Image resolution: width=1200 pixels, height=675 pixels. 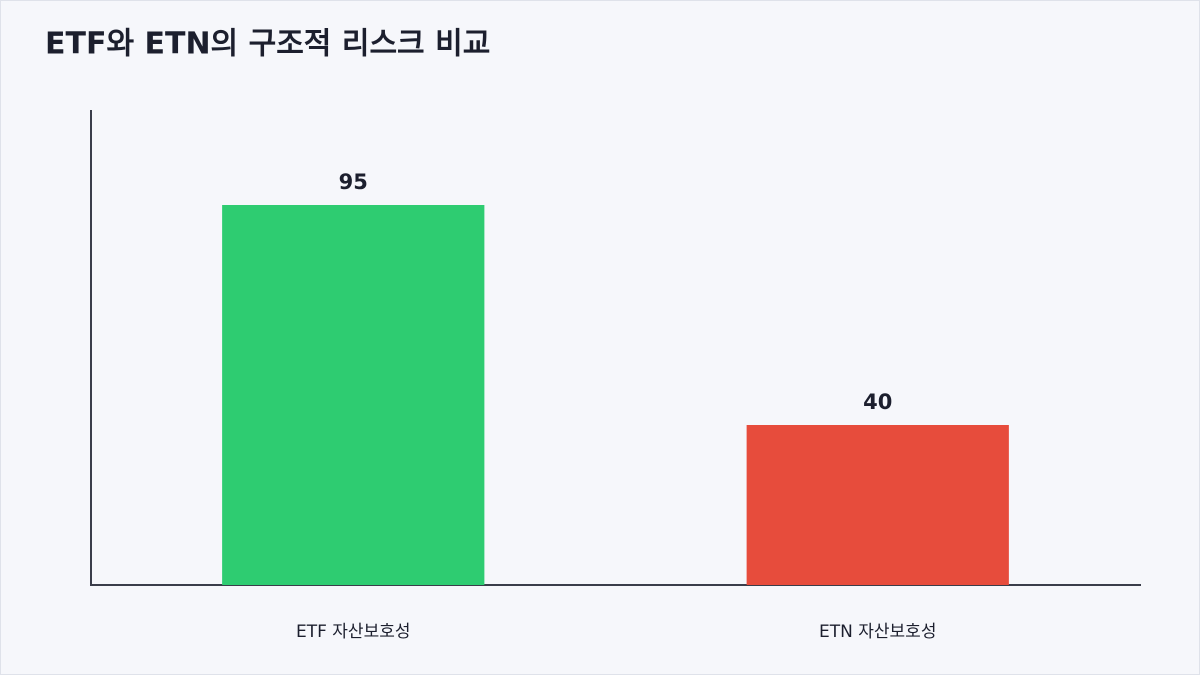 I want to click on value-label: 40, so click(x=877, y=402).